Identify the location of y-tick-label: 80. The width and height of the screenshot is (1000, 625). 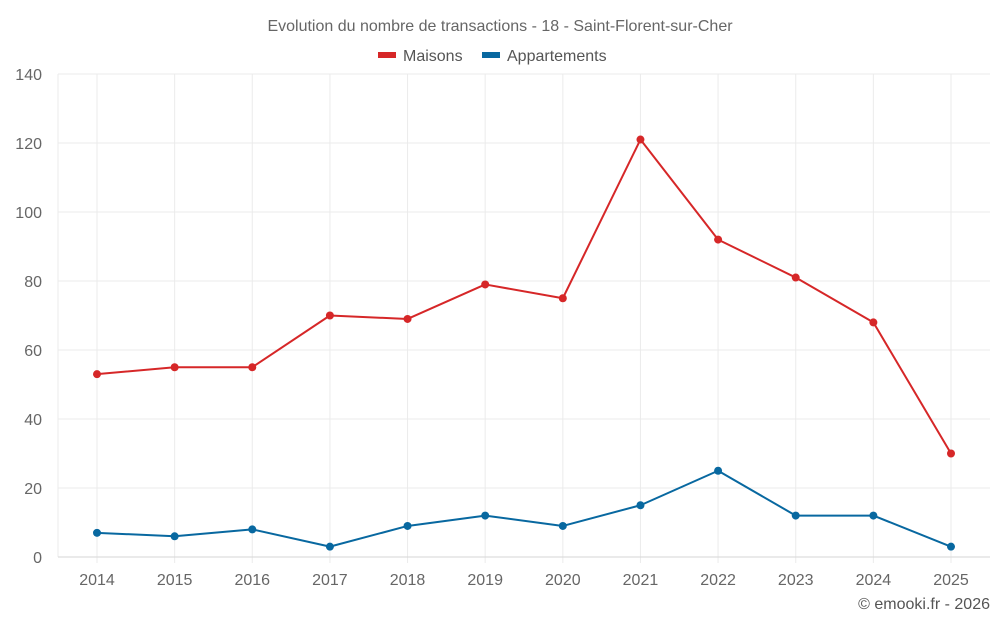
(33, 282).